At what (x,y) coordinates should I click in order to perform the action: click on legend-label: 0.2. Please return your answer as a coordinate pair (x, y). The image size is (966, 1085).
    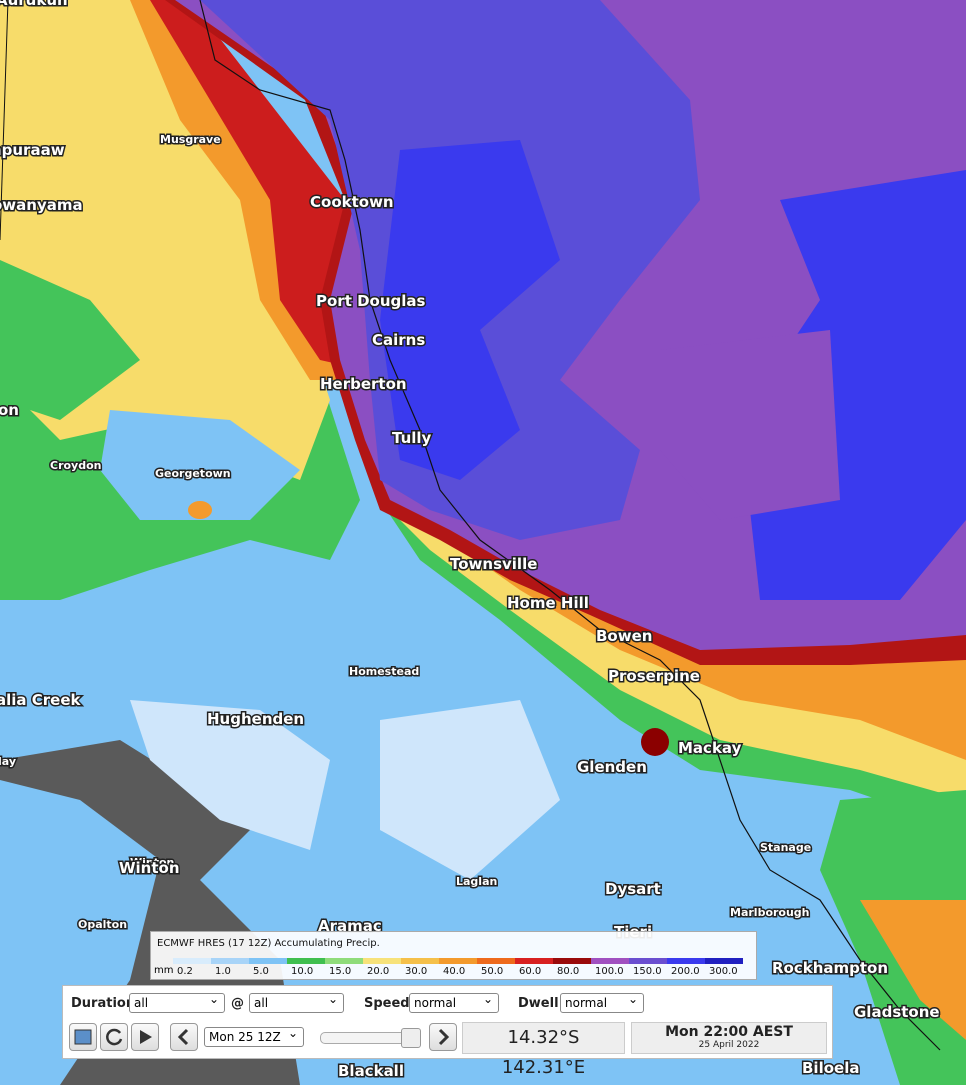
    Looking at the image, I should click on (185, 971).